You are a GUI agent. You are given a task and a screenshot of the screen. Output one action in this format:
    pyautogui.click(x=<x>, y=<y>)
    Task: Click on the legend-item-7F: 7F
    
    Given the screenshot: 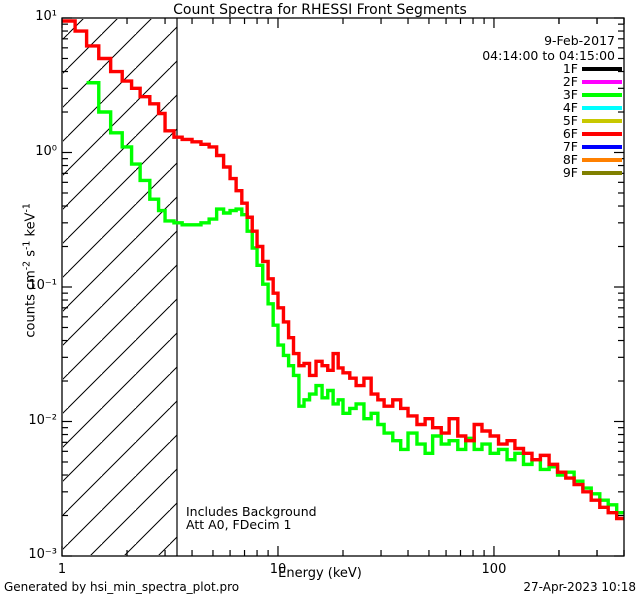 What is the action you would take?
    pyautogui.click(x=564, y=146)
    